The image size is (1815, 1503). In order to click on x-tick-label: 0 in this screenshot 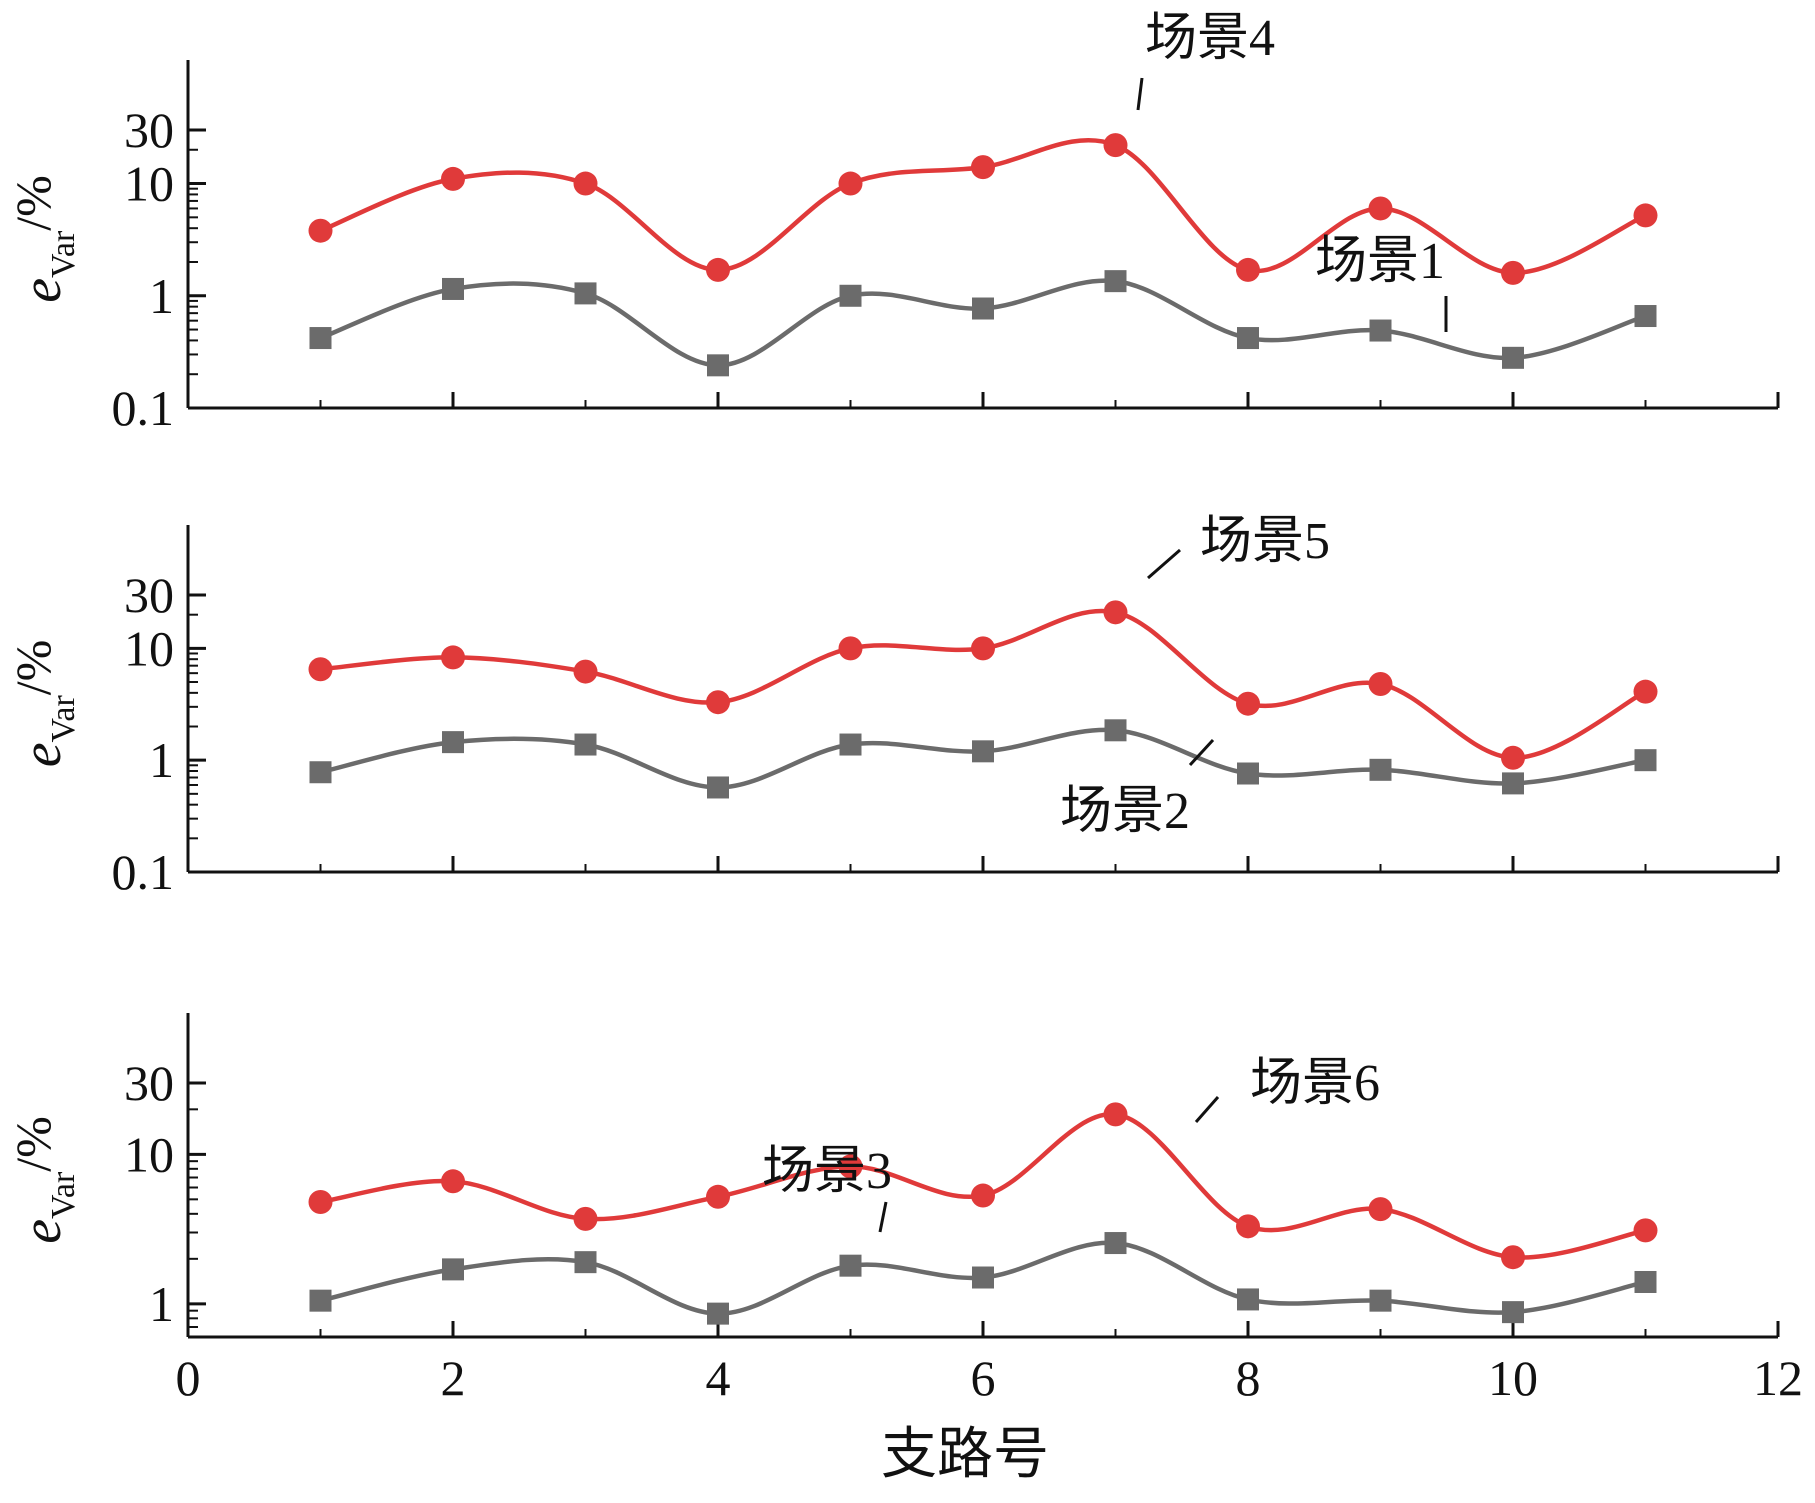, I will do `click(188, 1378)`.